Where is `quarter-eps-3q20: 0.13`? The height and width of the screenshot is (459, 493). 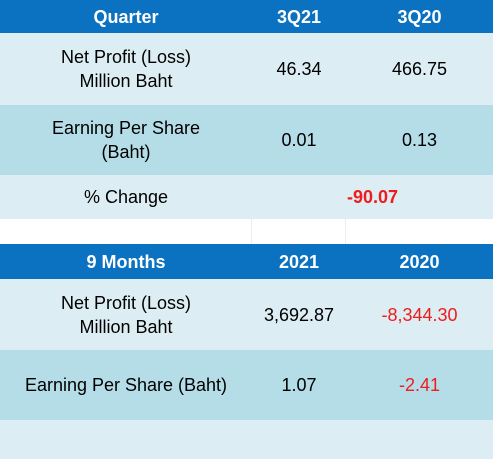 quarter-eps-3q20: 0.13 is located at coordinates (419, 140).